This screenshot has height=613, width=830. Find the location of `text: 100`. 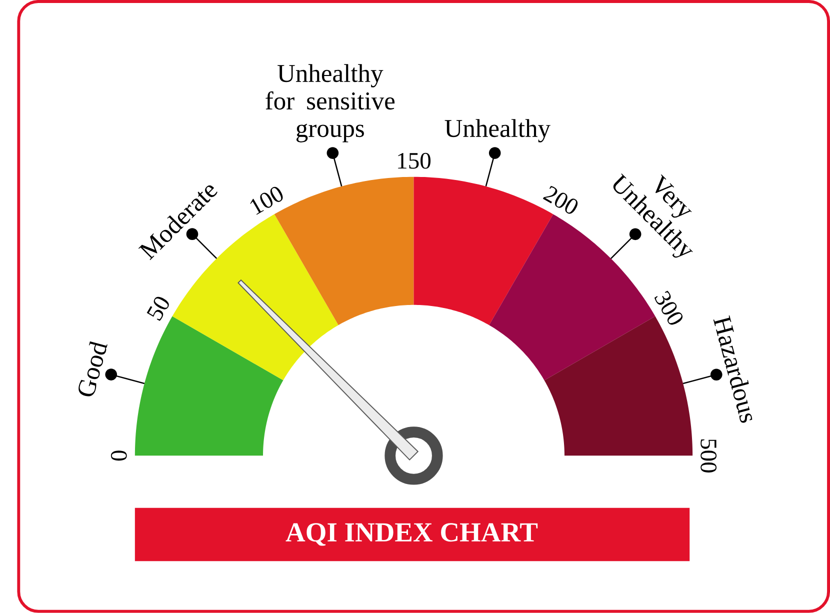

text: 100 is located at coordinates (266, 200).